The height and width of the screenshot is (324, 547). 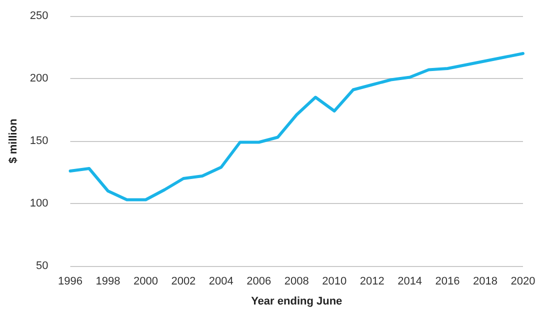 I want to click on y-tick-label: 150, so click(x=39, y=141).